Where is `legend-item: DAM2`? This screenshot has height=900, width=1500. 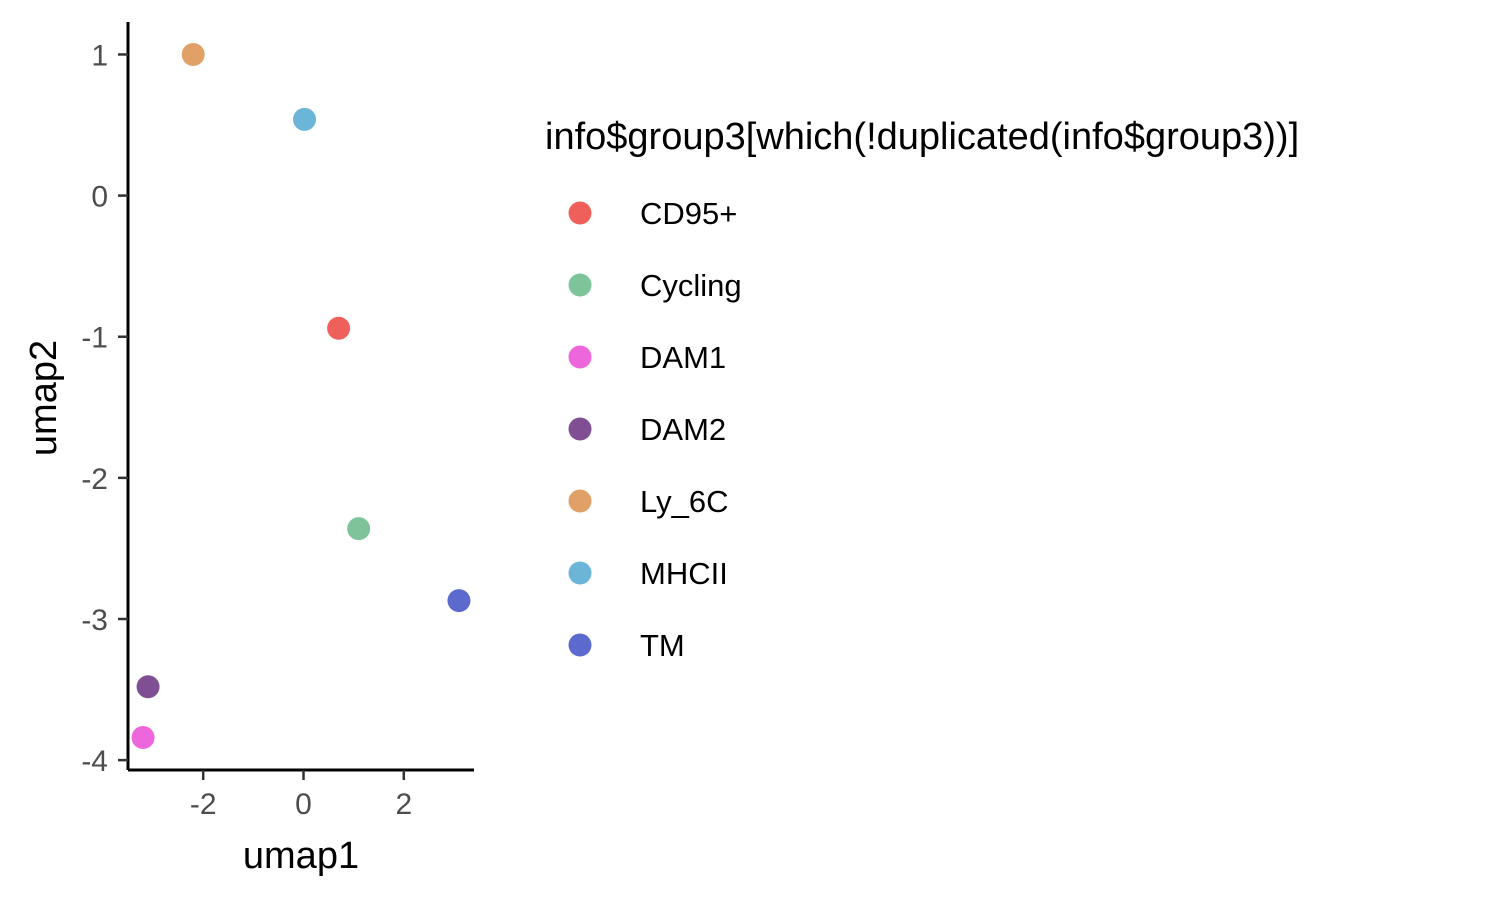
legend-item: DAM2 is located at coordinates (647, 429).